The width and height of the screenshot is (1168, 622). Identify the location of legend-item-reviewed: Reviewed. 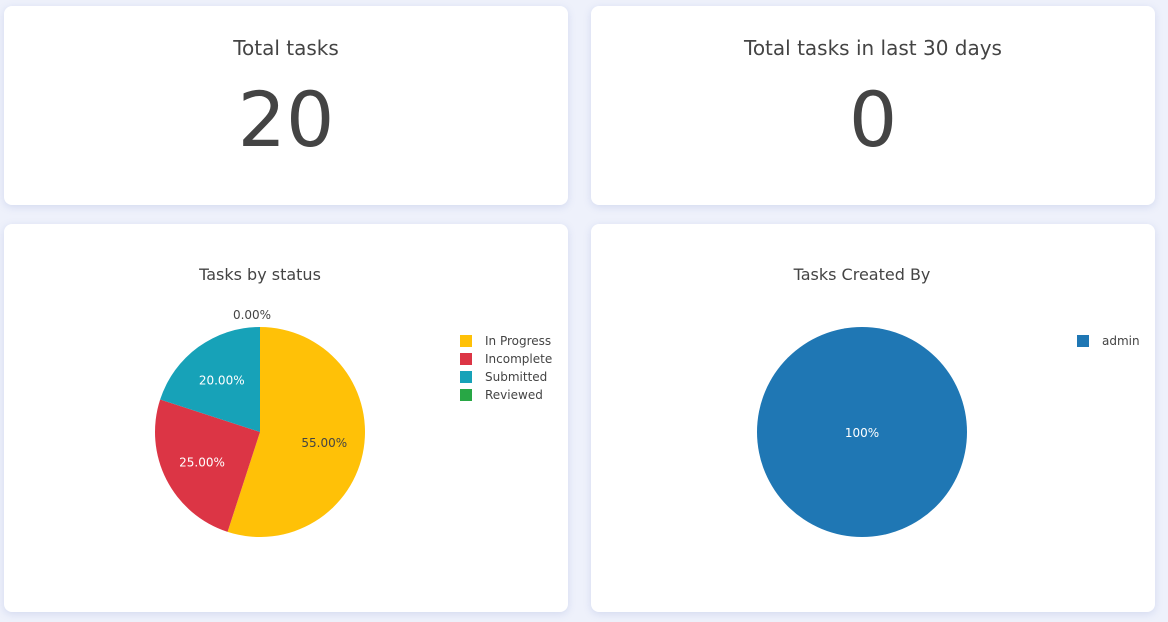
(501, 395).